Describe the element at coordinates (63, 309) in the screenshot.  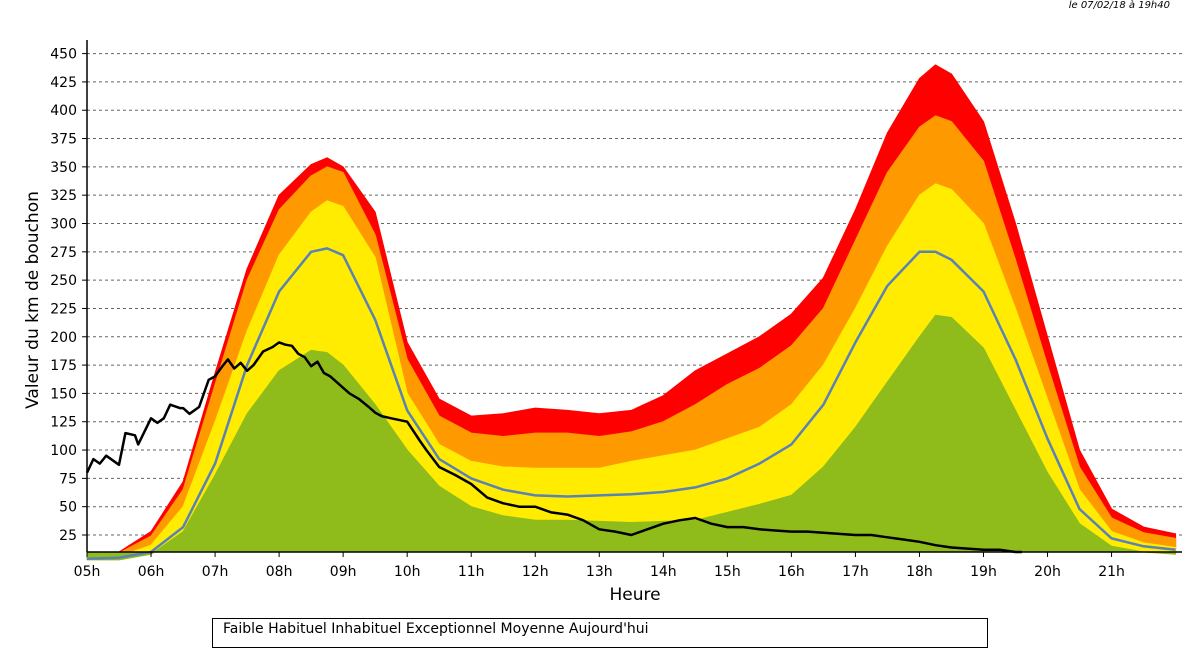
I see `y-tick-label: 225` at that location.